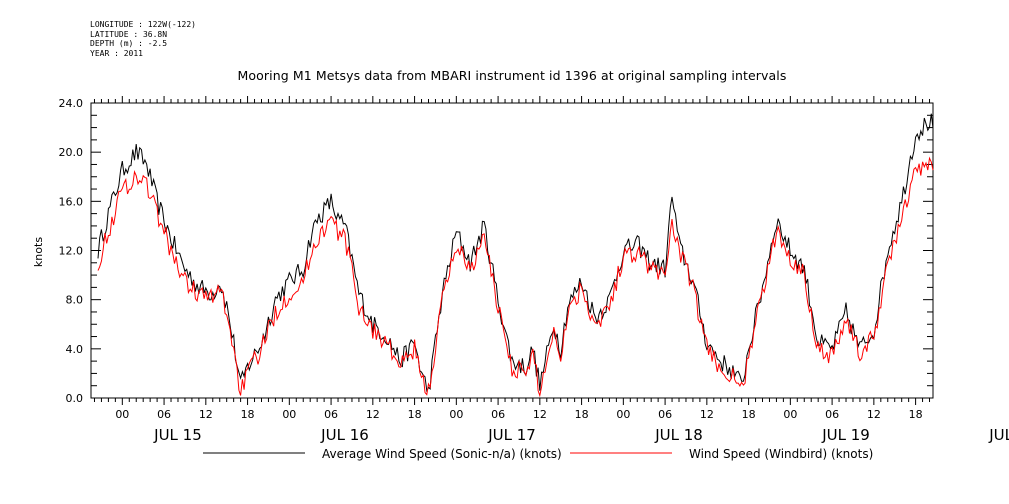 Image resolution: width=1009 pixels, height=504 pixels. Describe the element at coordinates (71, 152) in the screenshot. I see `y-tick-label: 20.0` at that location.